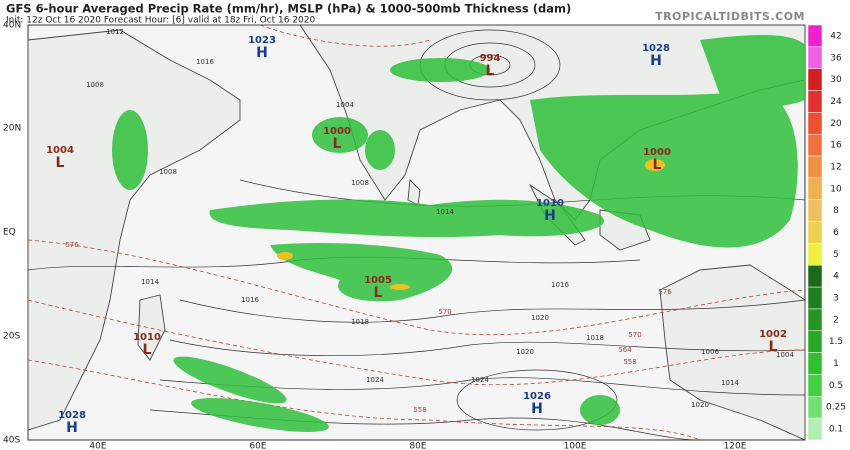 The image size is (850, 450). Describe the element at coordinates (378, 280) in the screenshot. I see `pressure-value: 1005` at that location.